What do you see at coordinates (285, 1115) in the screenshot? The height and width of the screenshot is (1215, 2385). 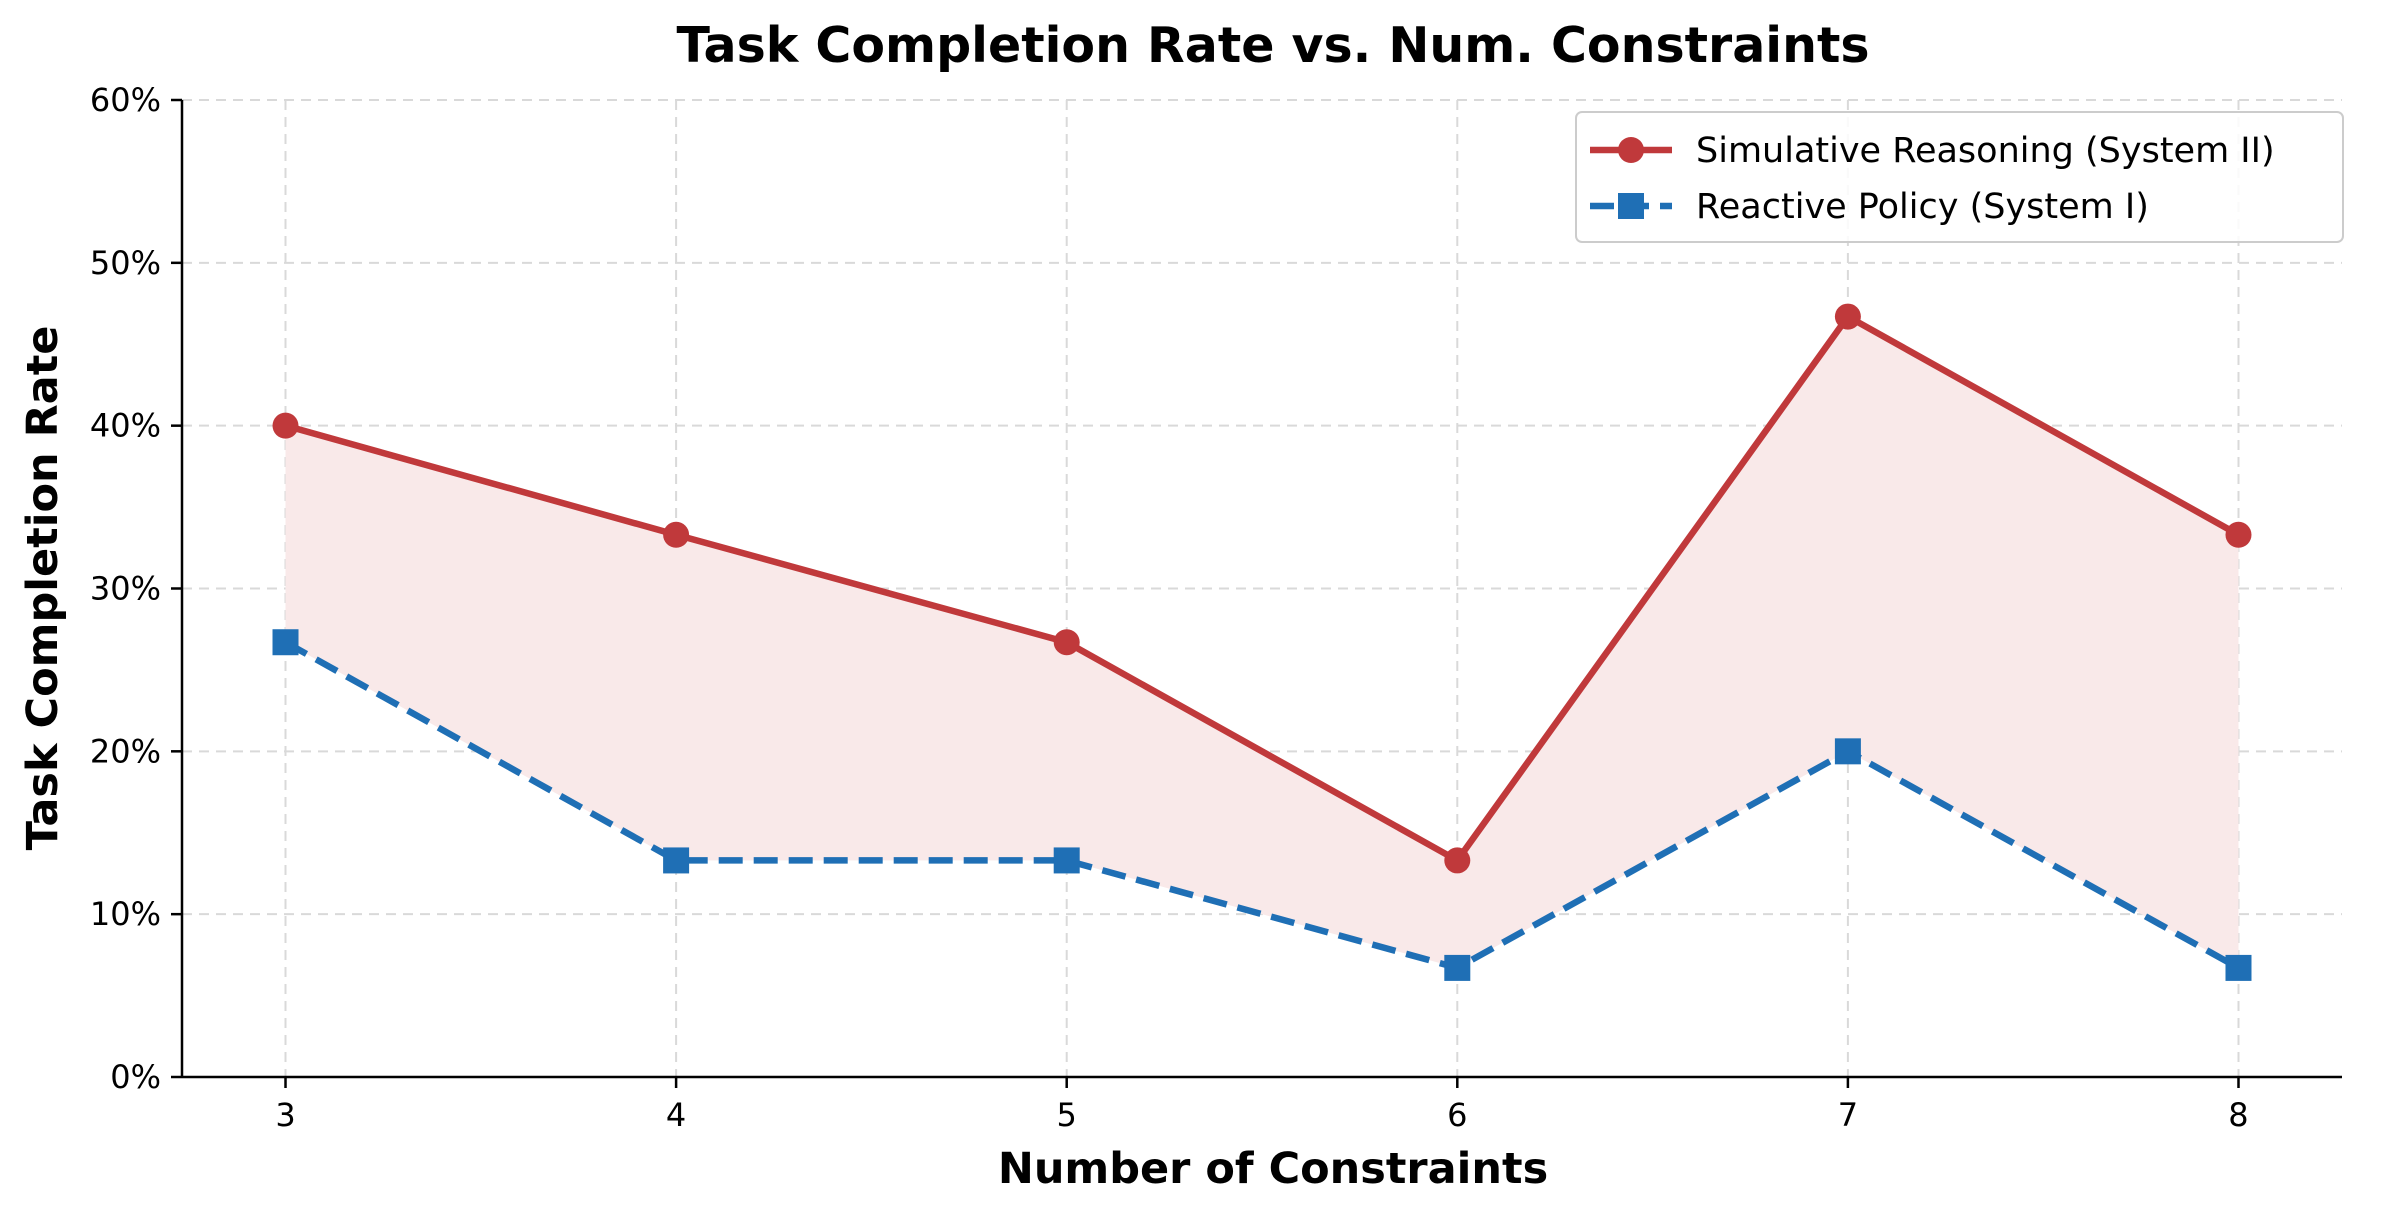 I see `x-tick-label: 3` at bounding box center [285, 1115].